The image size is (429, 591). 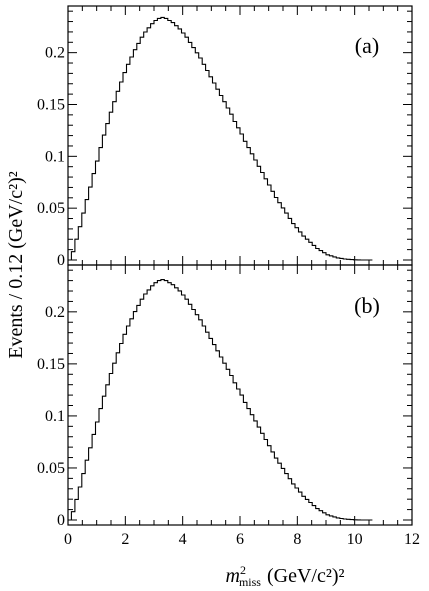 I want to click on y-tick-label-a: 0, so click(x=61, y=260).